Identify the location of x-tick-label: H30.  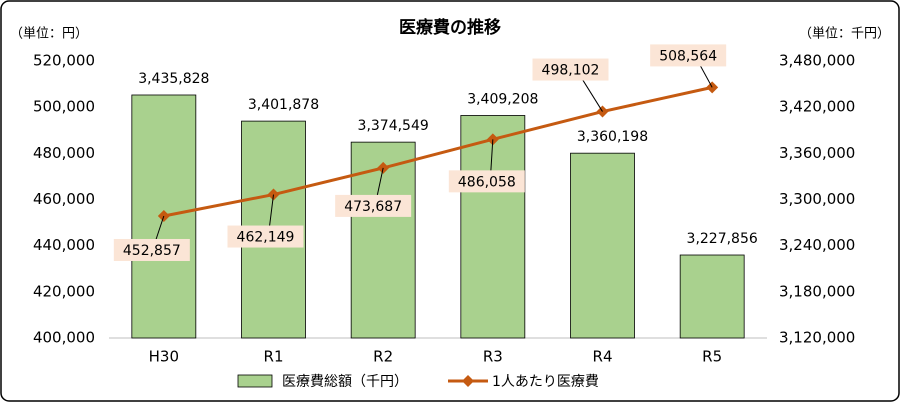
(164, 357).